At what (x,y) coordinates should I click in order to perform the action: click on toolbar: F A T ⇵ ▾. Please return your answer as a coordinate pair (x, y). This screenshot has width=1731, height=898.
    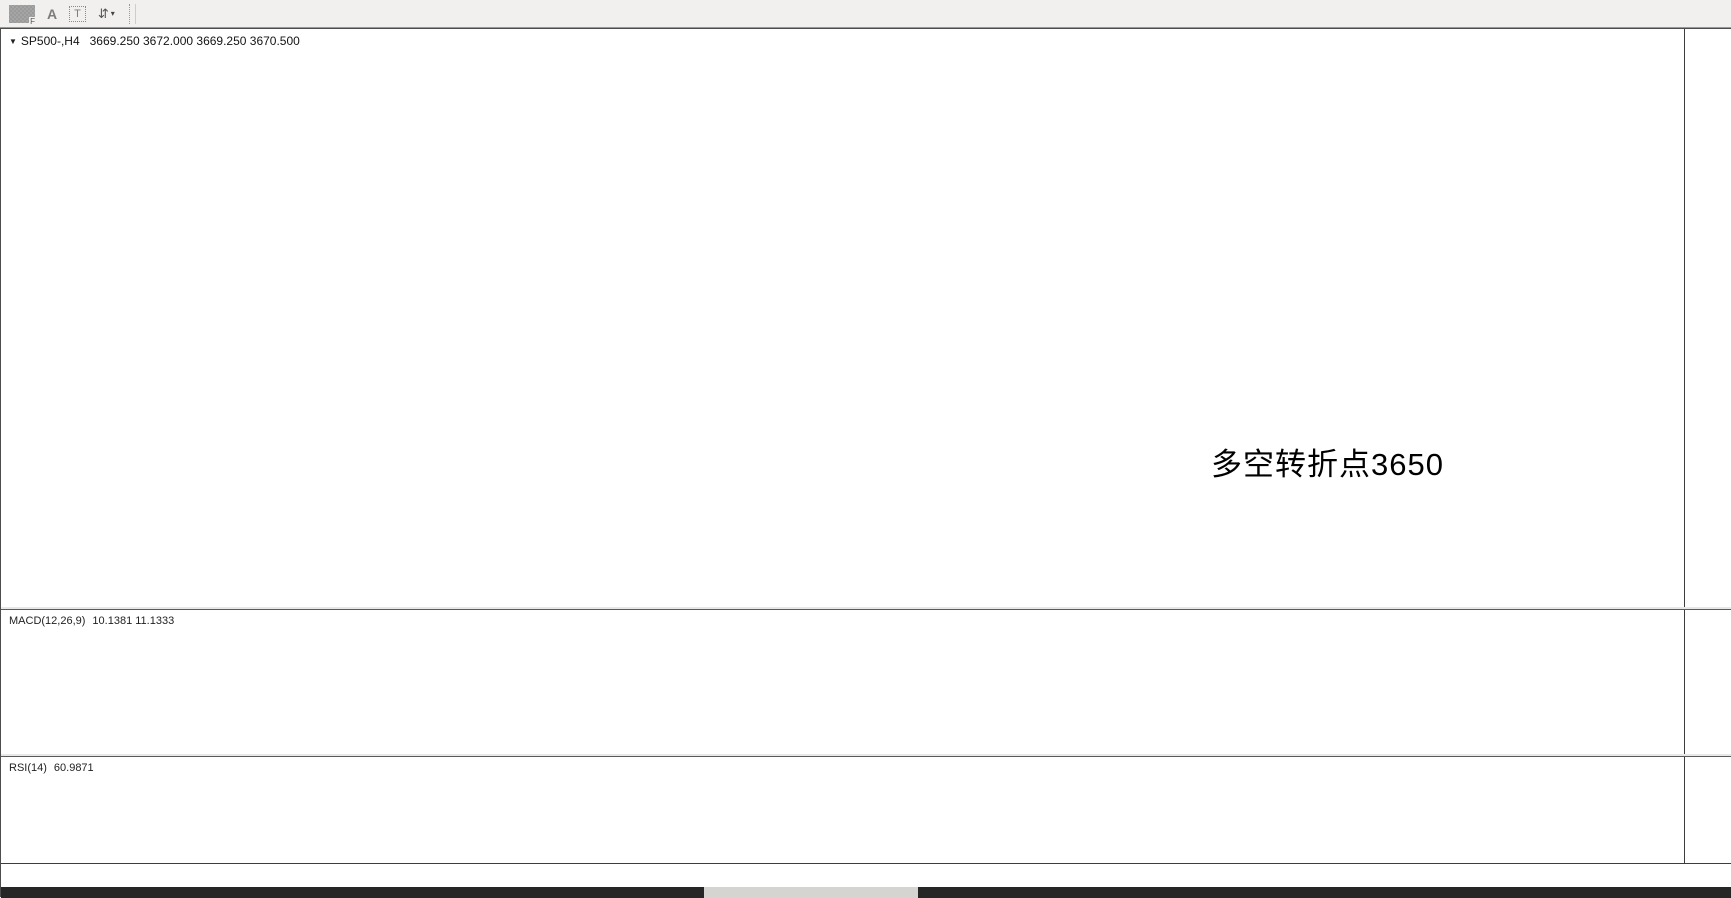
    Looking at the image, I should click on (865, 14).